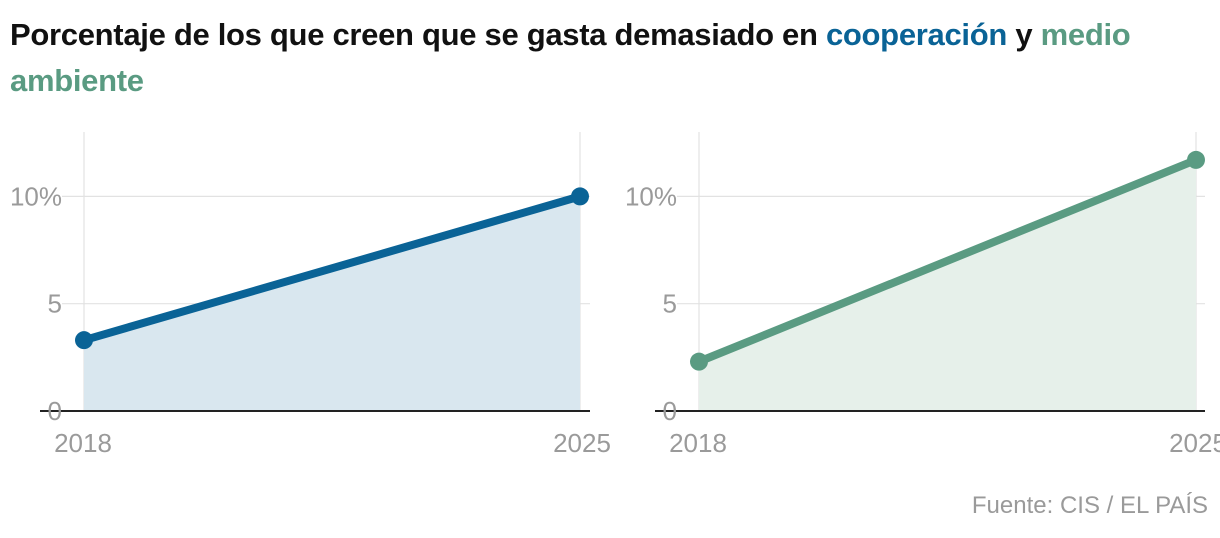 This screenshot has width=1220, height=538. Describe the element at coordinates (1194, 443) in the screenshot. I see `chart-2-x-tick-label: 2025` at that location.